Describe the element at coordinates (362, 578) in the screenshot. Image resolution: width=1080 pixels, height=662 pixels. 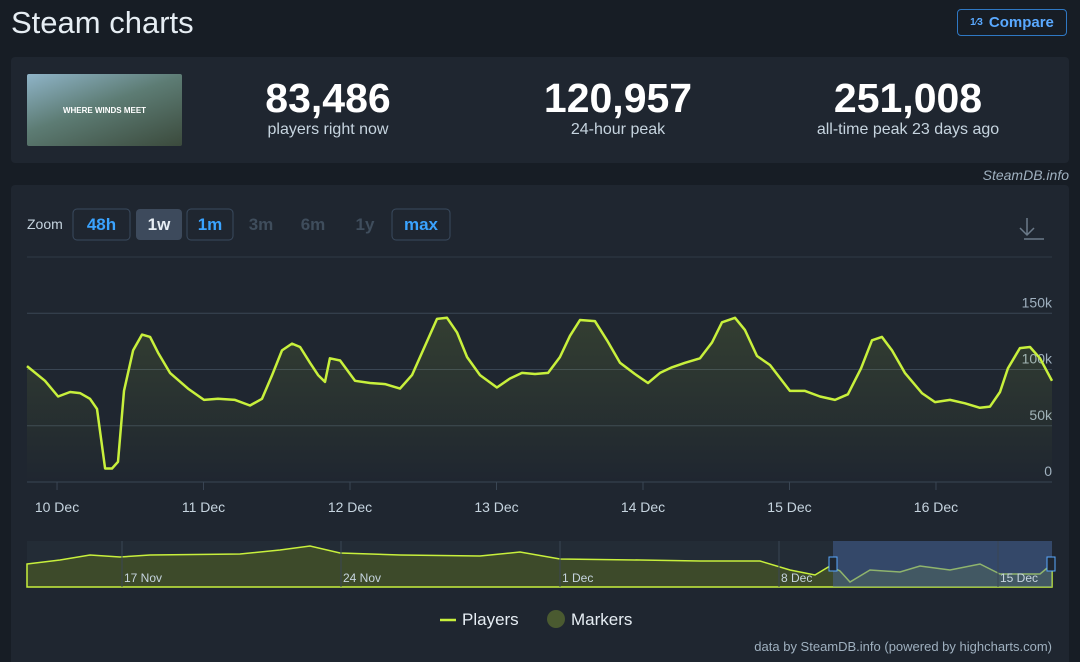
I see `navigator-label: 24 Nov` at that location.